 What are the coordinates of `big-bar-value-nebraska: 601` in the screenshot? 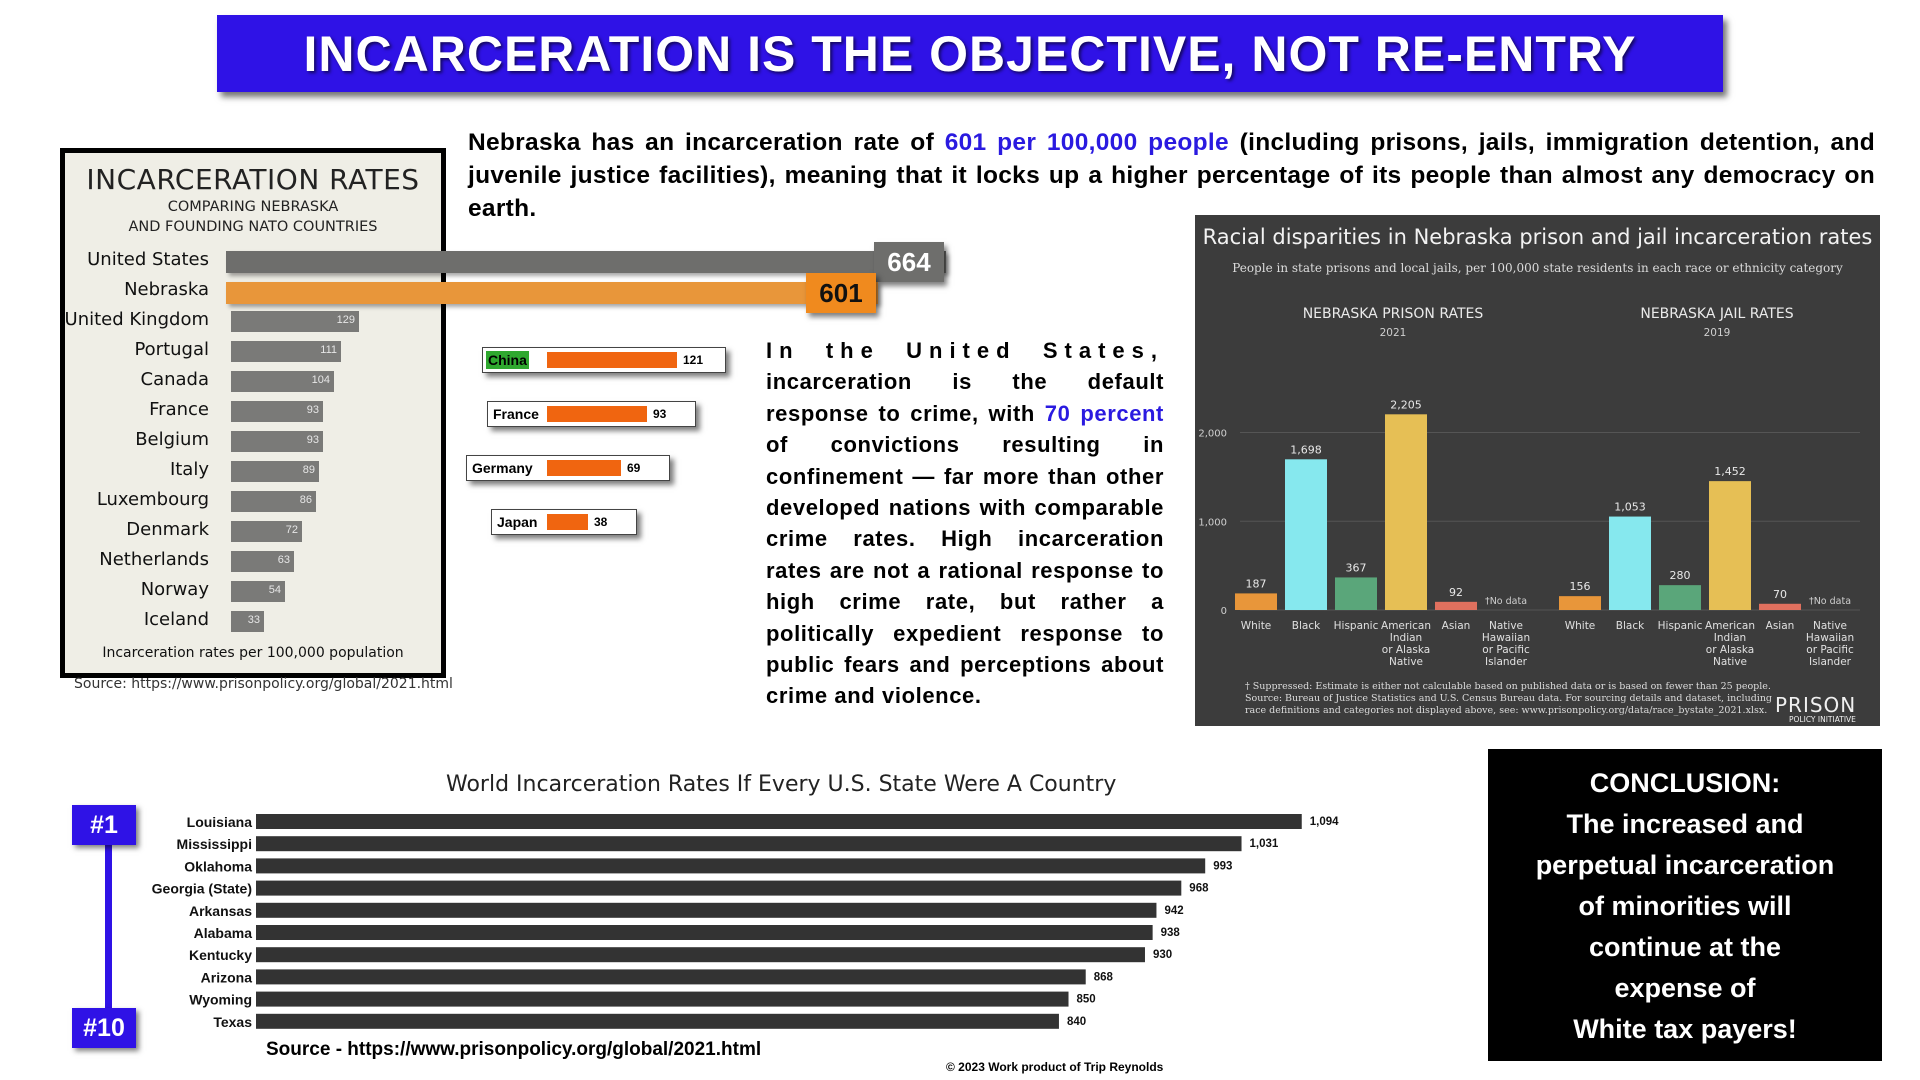 It's located at (841, 293).